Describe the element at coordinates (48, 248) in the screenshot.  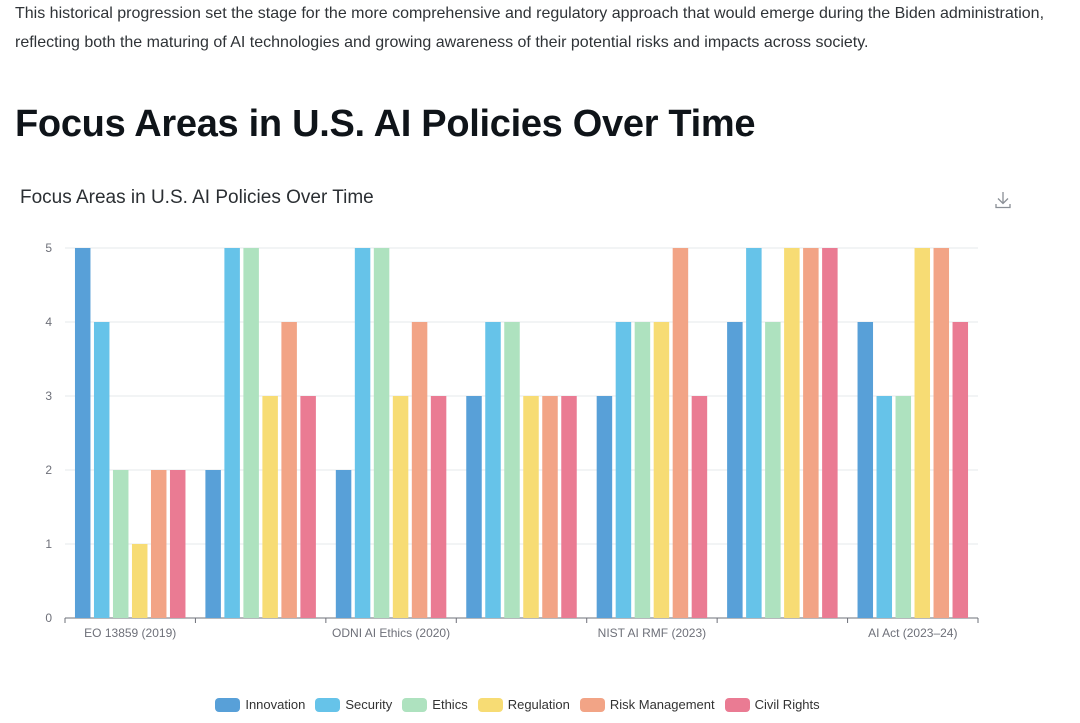
I see `y-tick-label: 5` at that location.